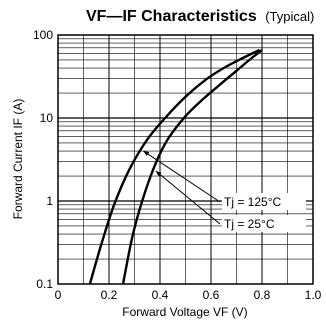  I want to click on x-tick-label: 0.8, so click(262, 295).